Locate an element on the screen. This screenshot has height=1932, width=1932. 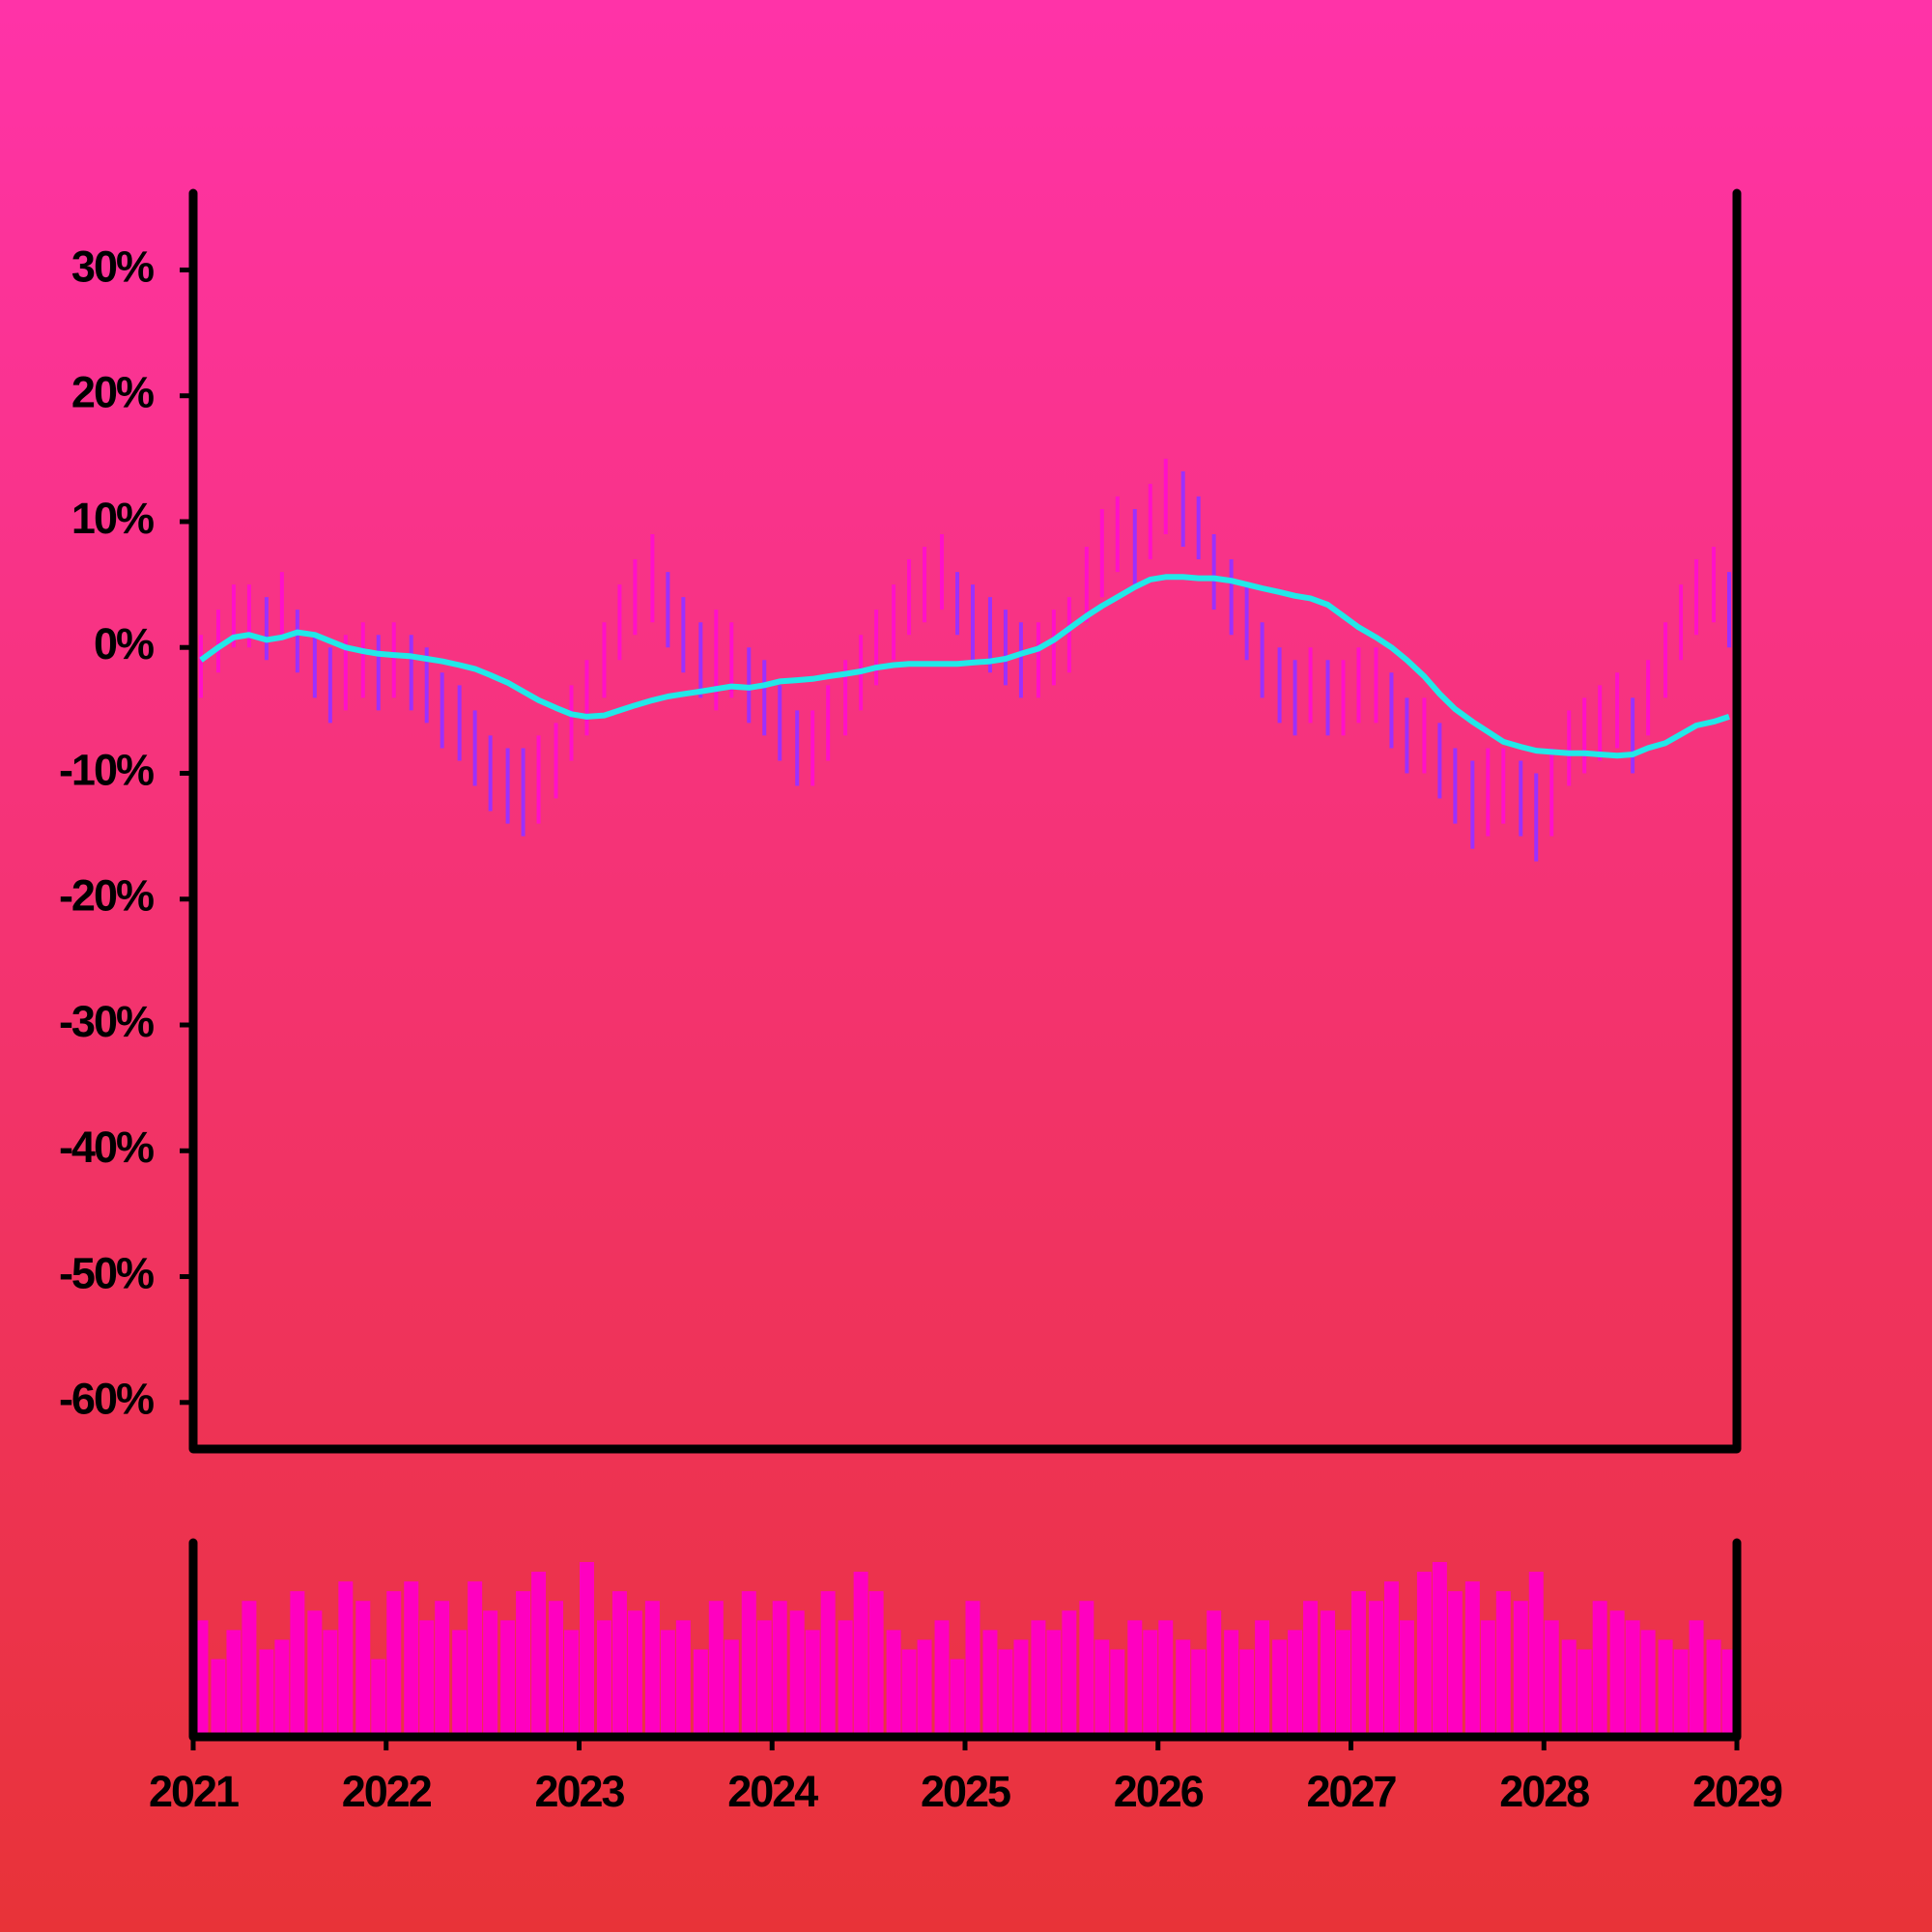
y-tick-label: 30% is located at coordinates (112, 266).